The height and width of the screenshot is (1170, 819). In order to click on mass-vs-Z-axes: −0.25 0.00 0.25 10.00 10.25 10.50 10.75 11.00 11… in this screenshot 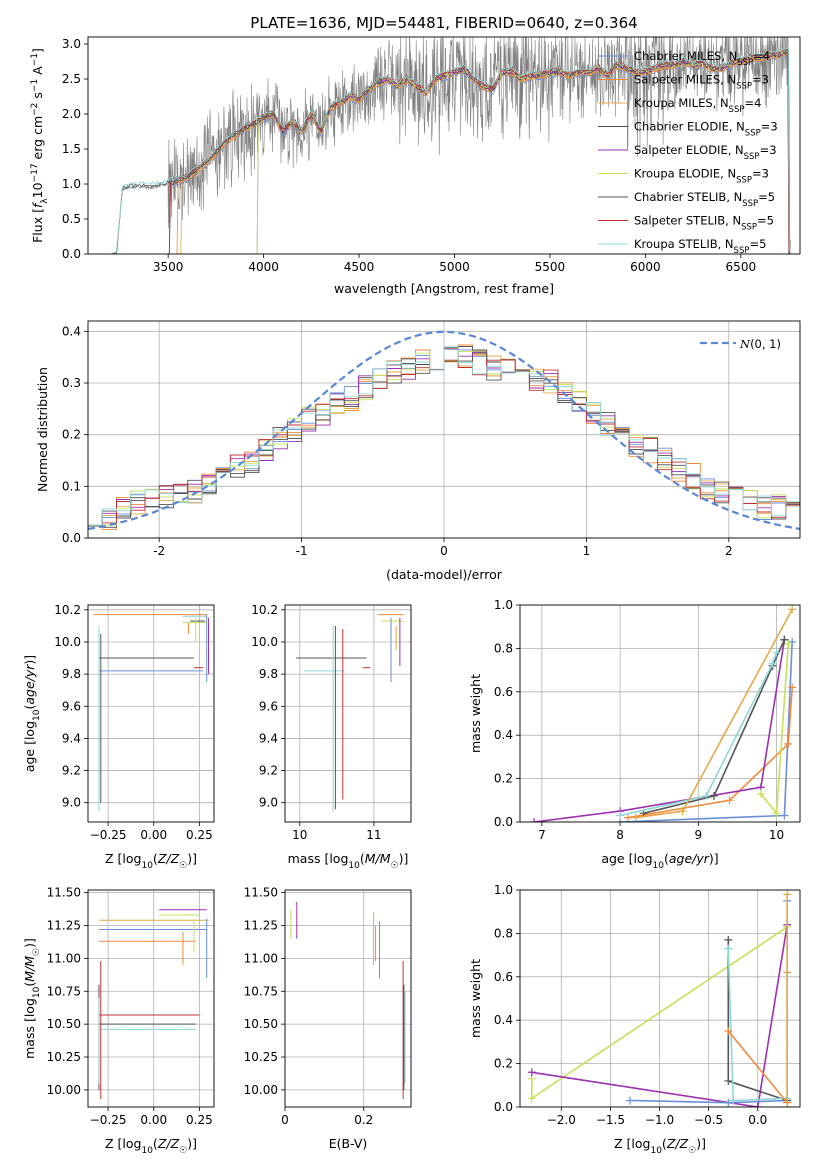, I will do `click(118, 1021)`.